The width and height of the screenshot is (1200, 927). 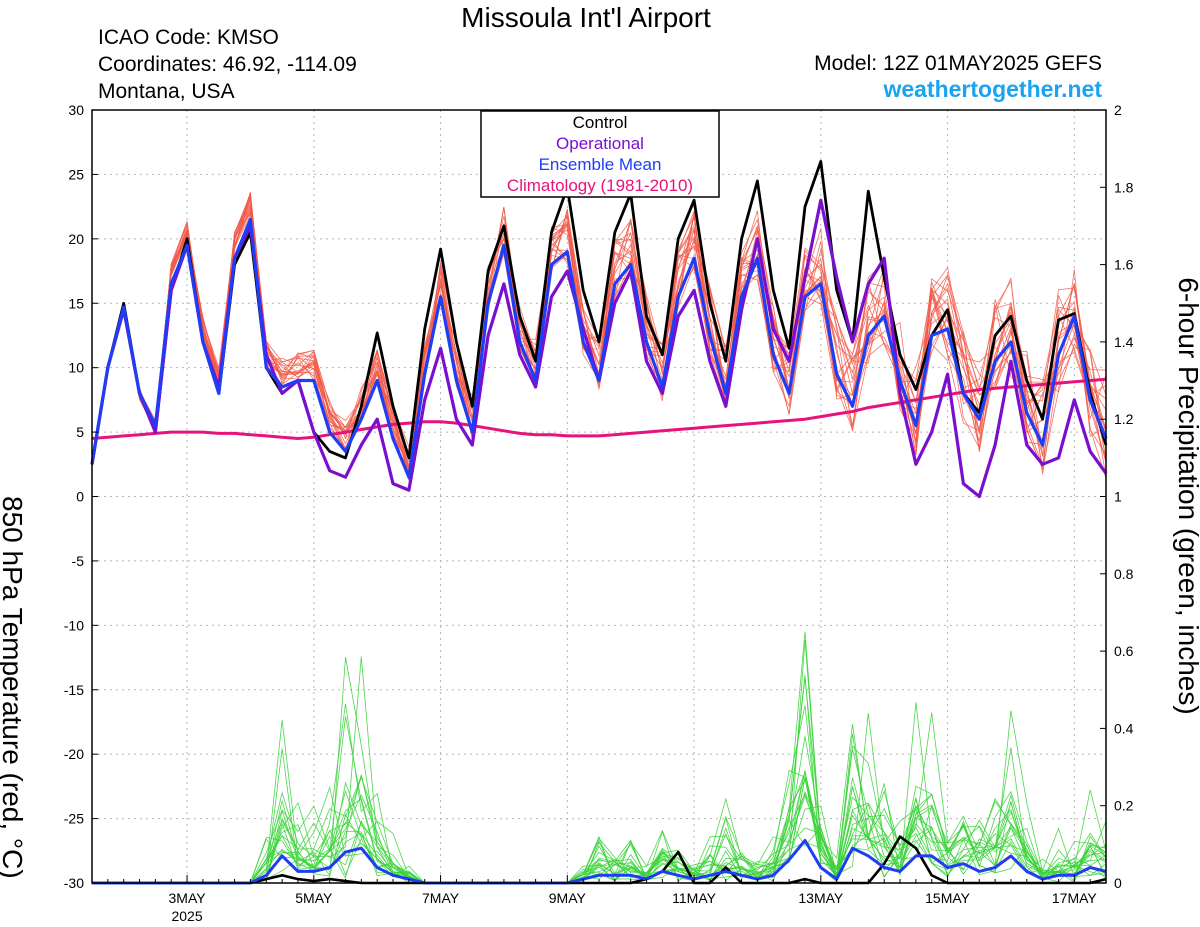 What do you see at coordinates (1124, 342) in the screenshot?
I see `y2-tick-label: 1.4` at bounding box center [1124, 342].